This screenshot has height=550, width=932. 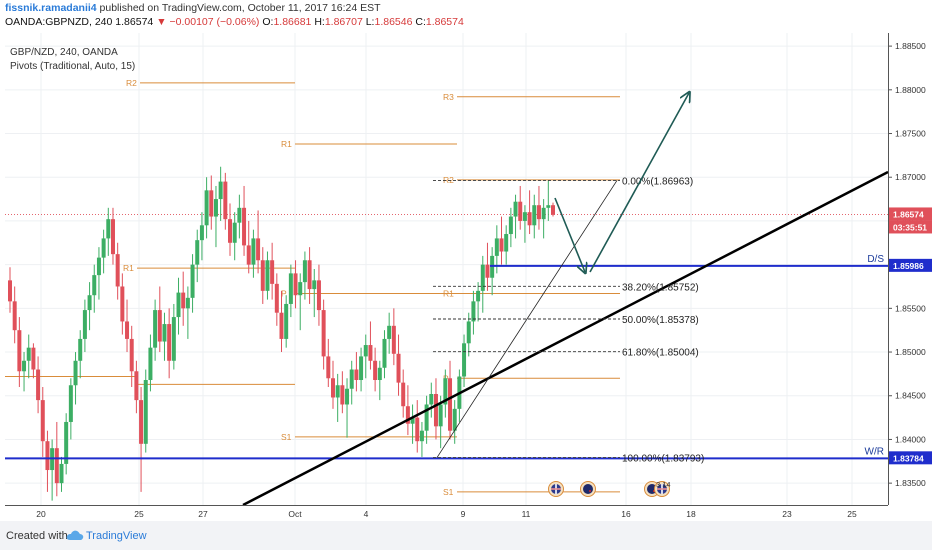 What do you see at coordinates (343, 22) in the screenshot?
I see `high-value: 1.86707` at bounding box center [343, 22].